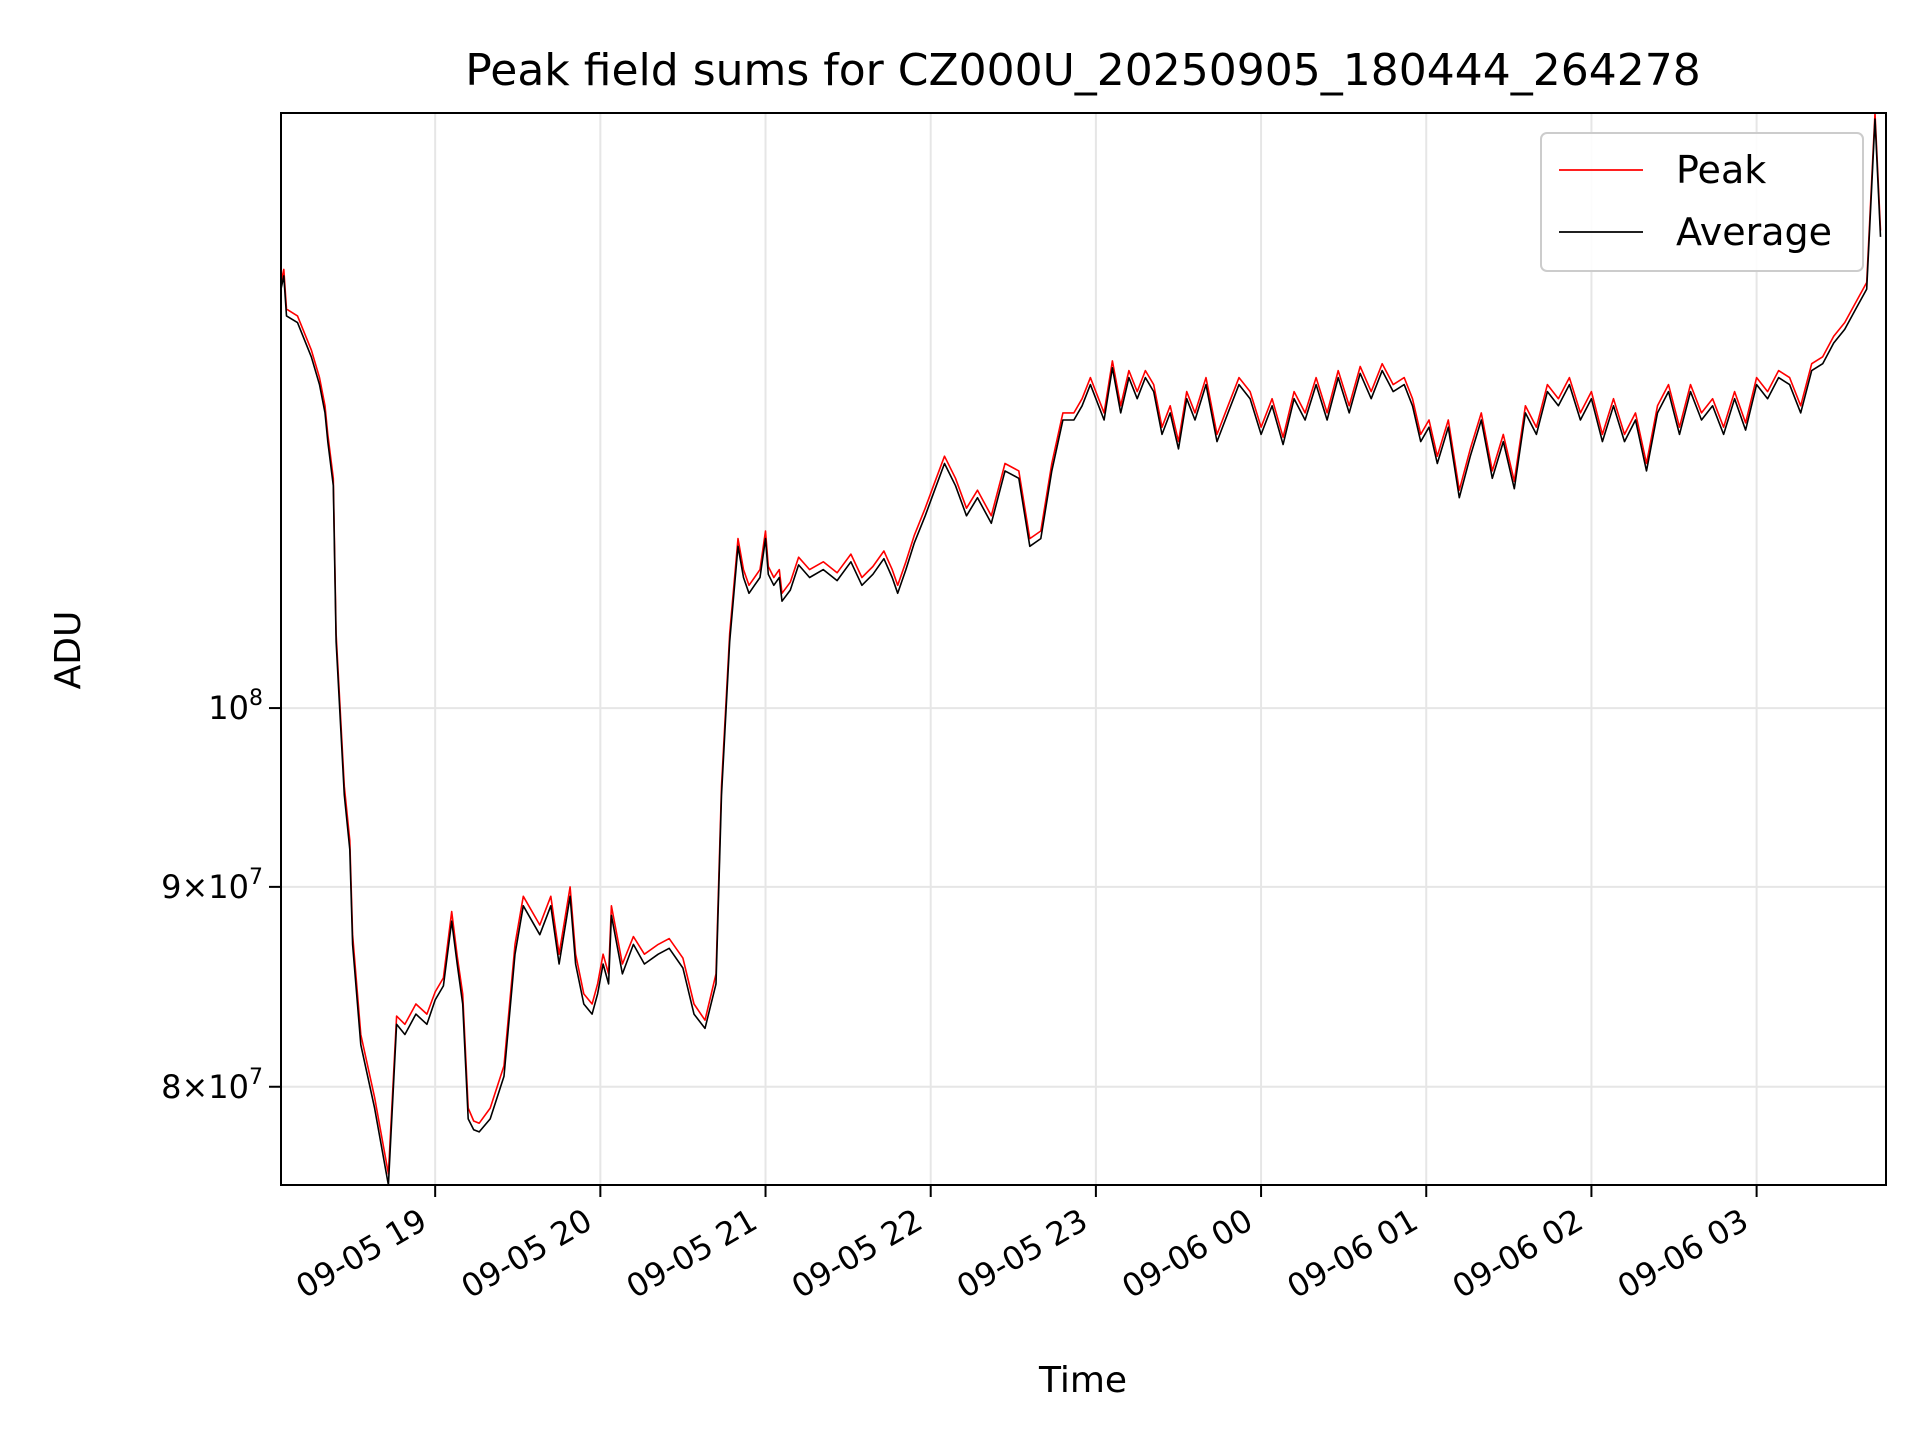  I want to click on y-axis-label: ADU, so click(68, 650).